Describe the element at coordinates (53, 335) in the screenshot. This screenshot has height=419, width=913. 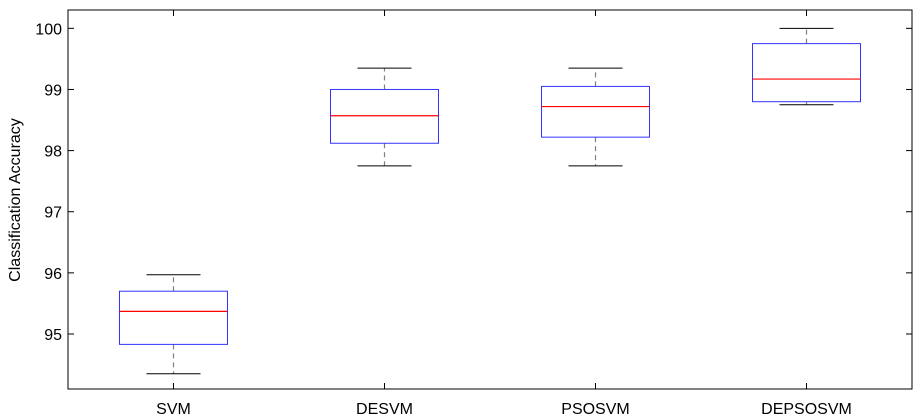
I see `y-tick-label: 95` at that location.